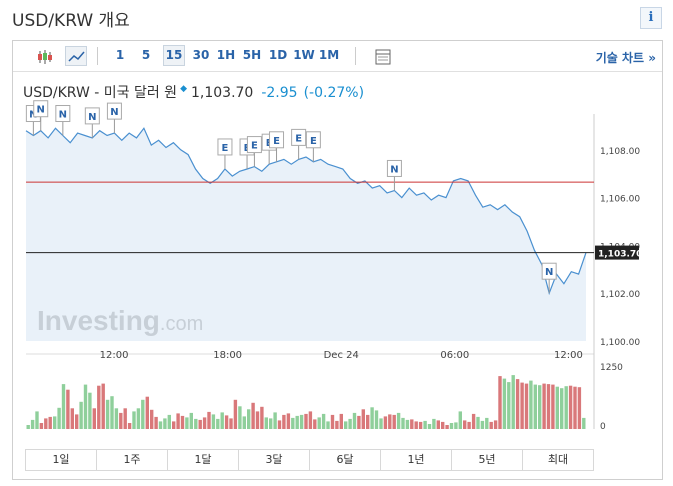  I want to click on range-1m: 1달, so click(203, 460).